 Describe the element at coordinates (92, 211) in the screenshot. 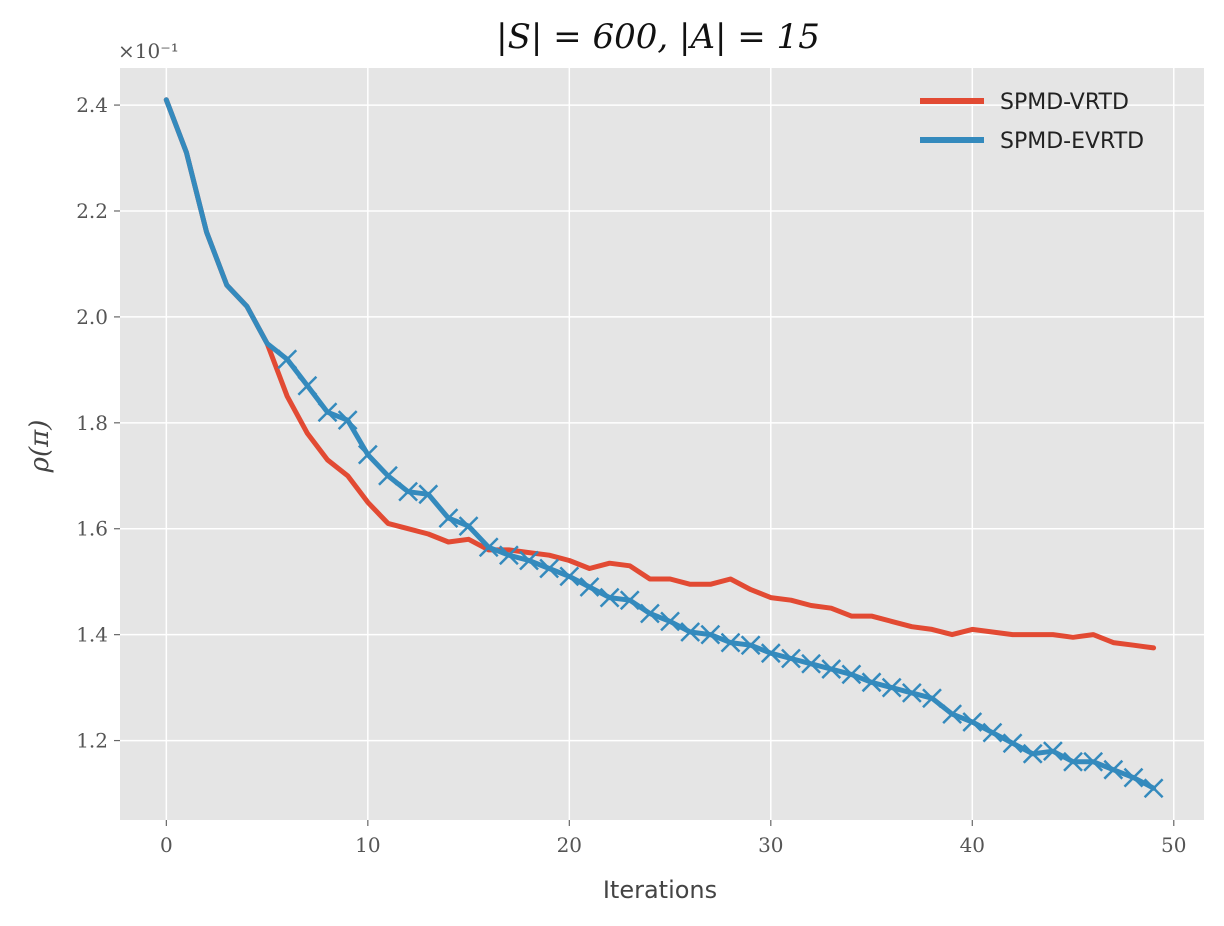

I see `y-tick-label: 2.2` at that location.